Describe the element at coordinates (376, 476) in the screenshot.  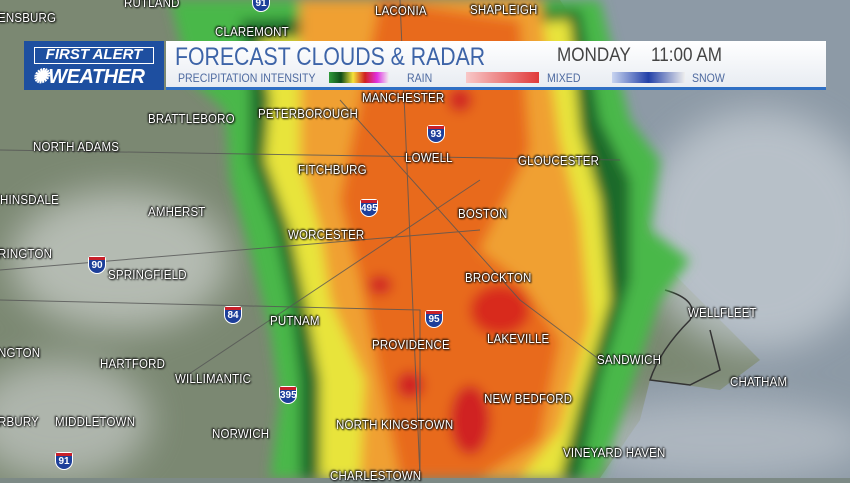
I see `city-label: CHARLESTOWN` at that location.